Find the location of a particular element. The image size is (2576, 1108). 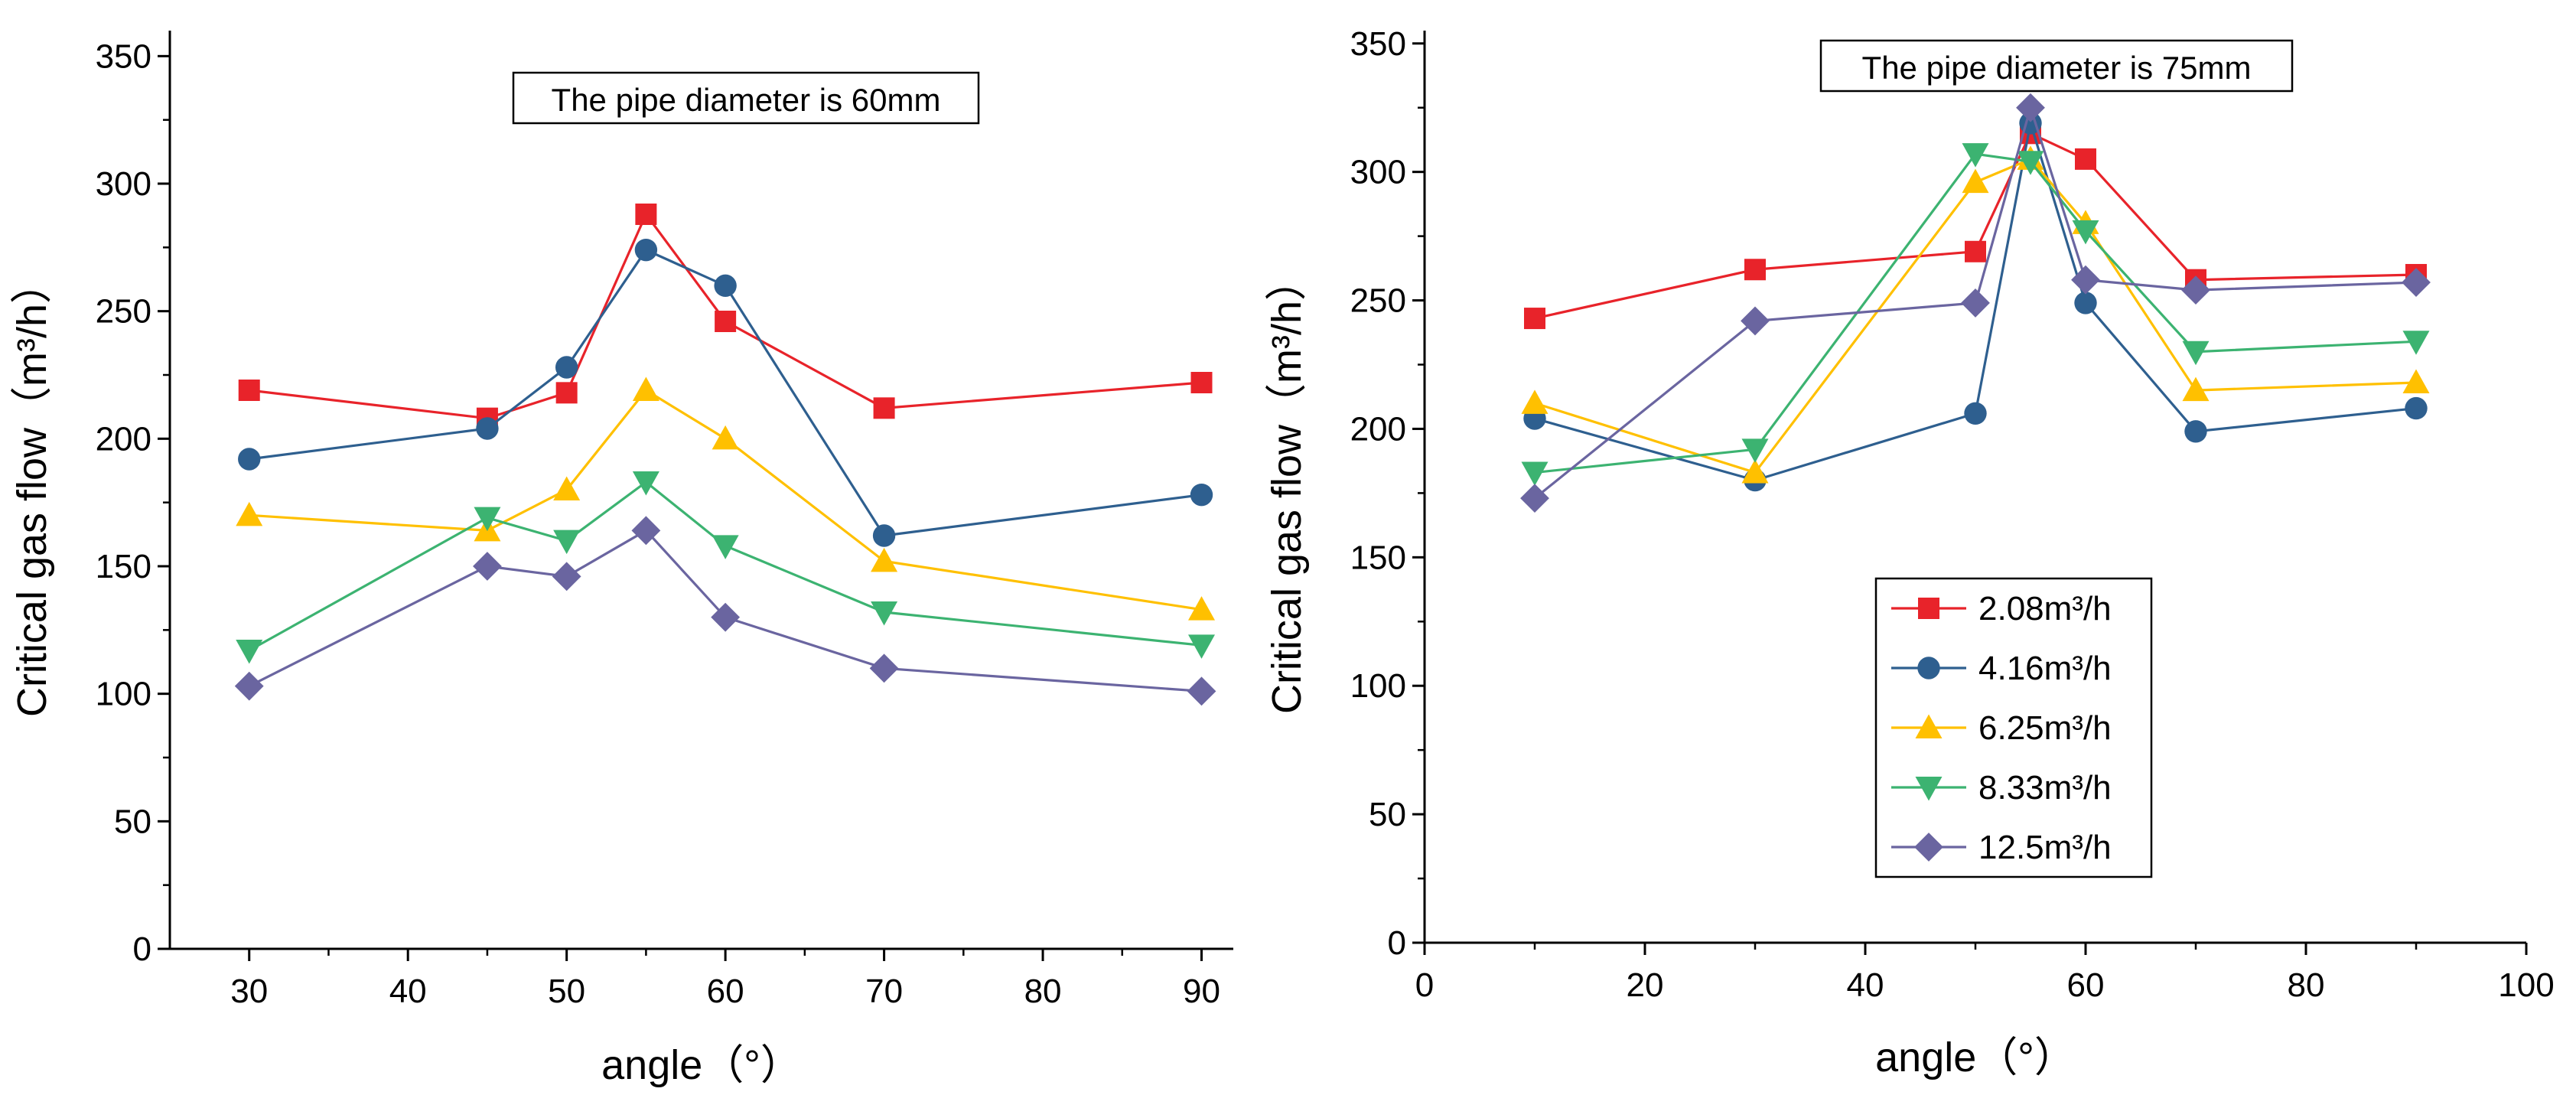

x-tick-label: 20 is located at coordinates (1646, 985).